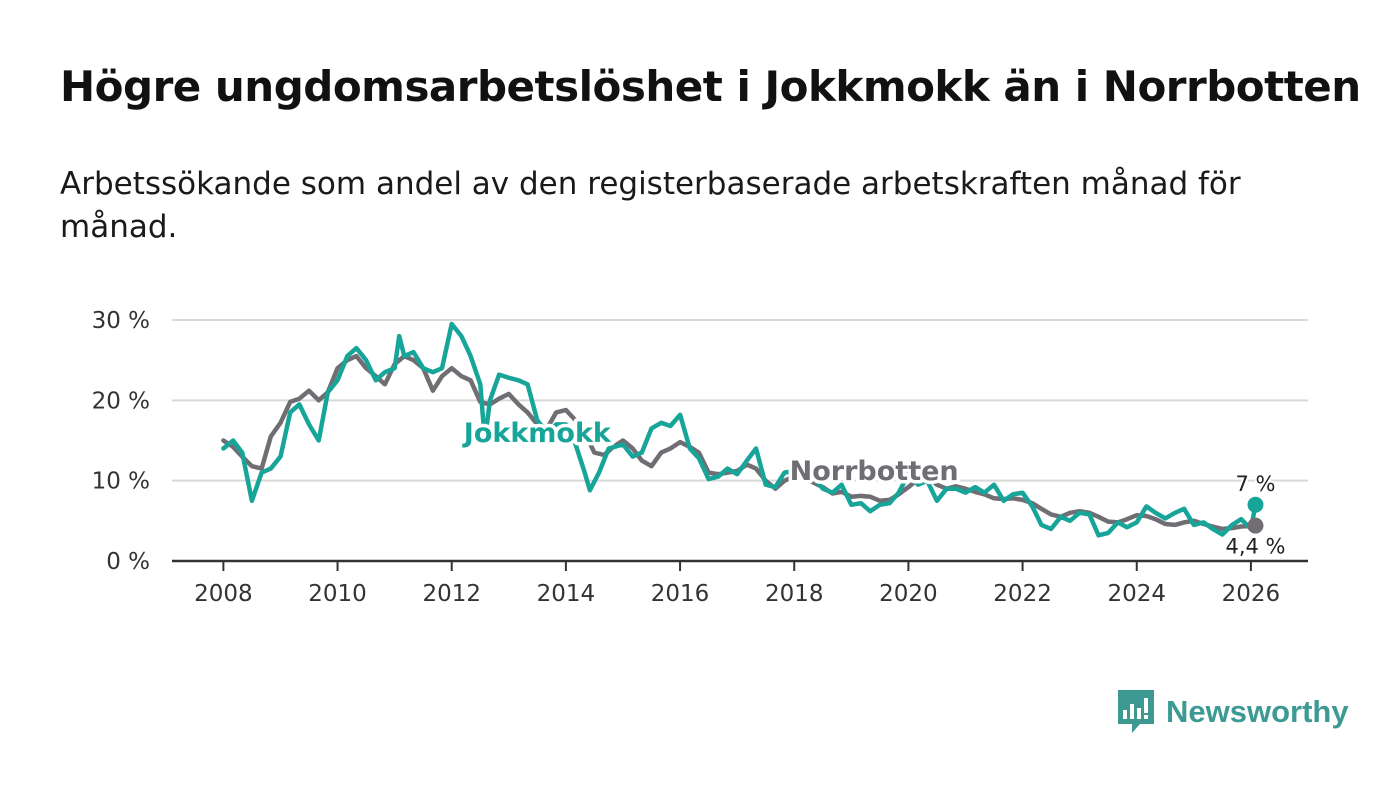 The image size is (1400, 794). I want to click on brand-name: Newsworthy, so click(1257, 711).